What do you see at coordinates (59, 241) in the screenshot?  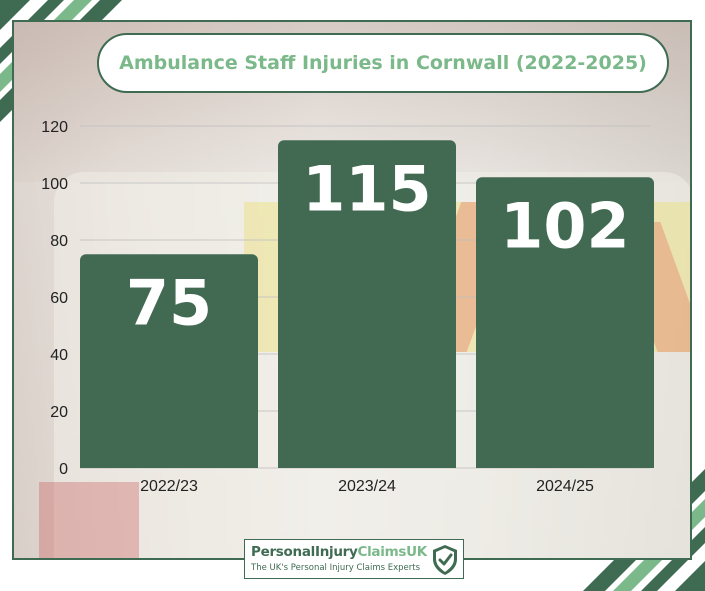 I see `y-tick-label: 80` at bounding box center [59, 241].